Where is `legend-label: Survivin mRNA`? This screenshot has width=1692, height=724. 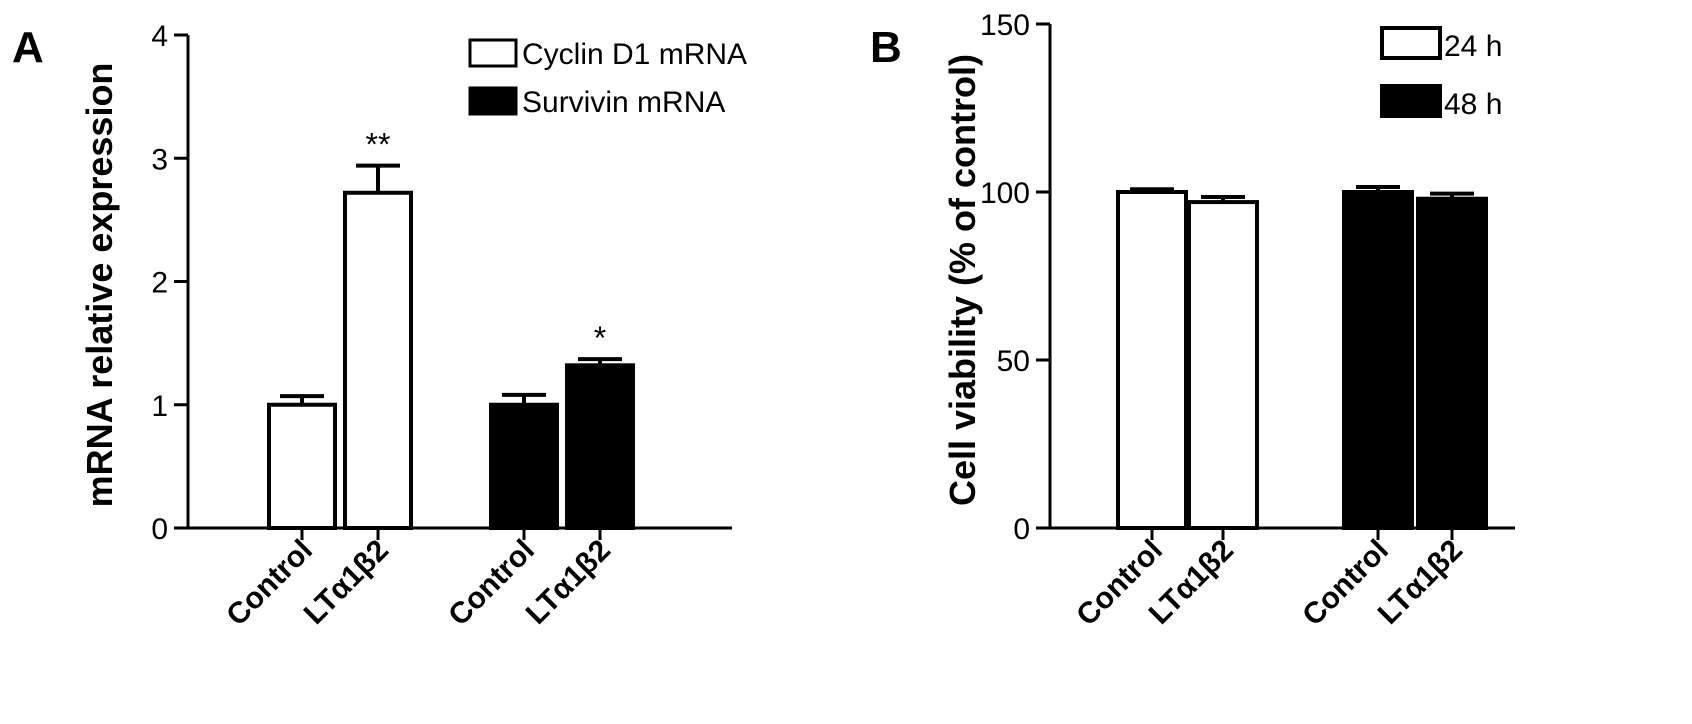
legend-label: Survivin mRNA is located at coordinates (623, 102).